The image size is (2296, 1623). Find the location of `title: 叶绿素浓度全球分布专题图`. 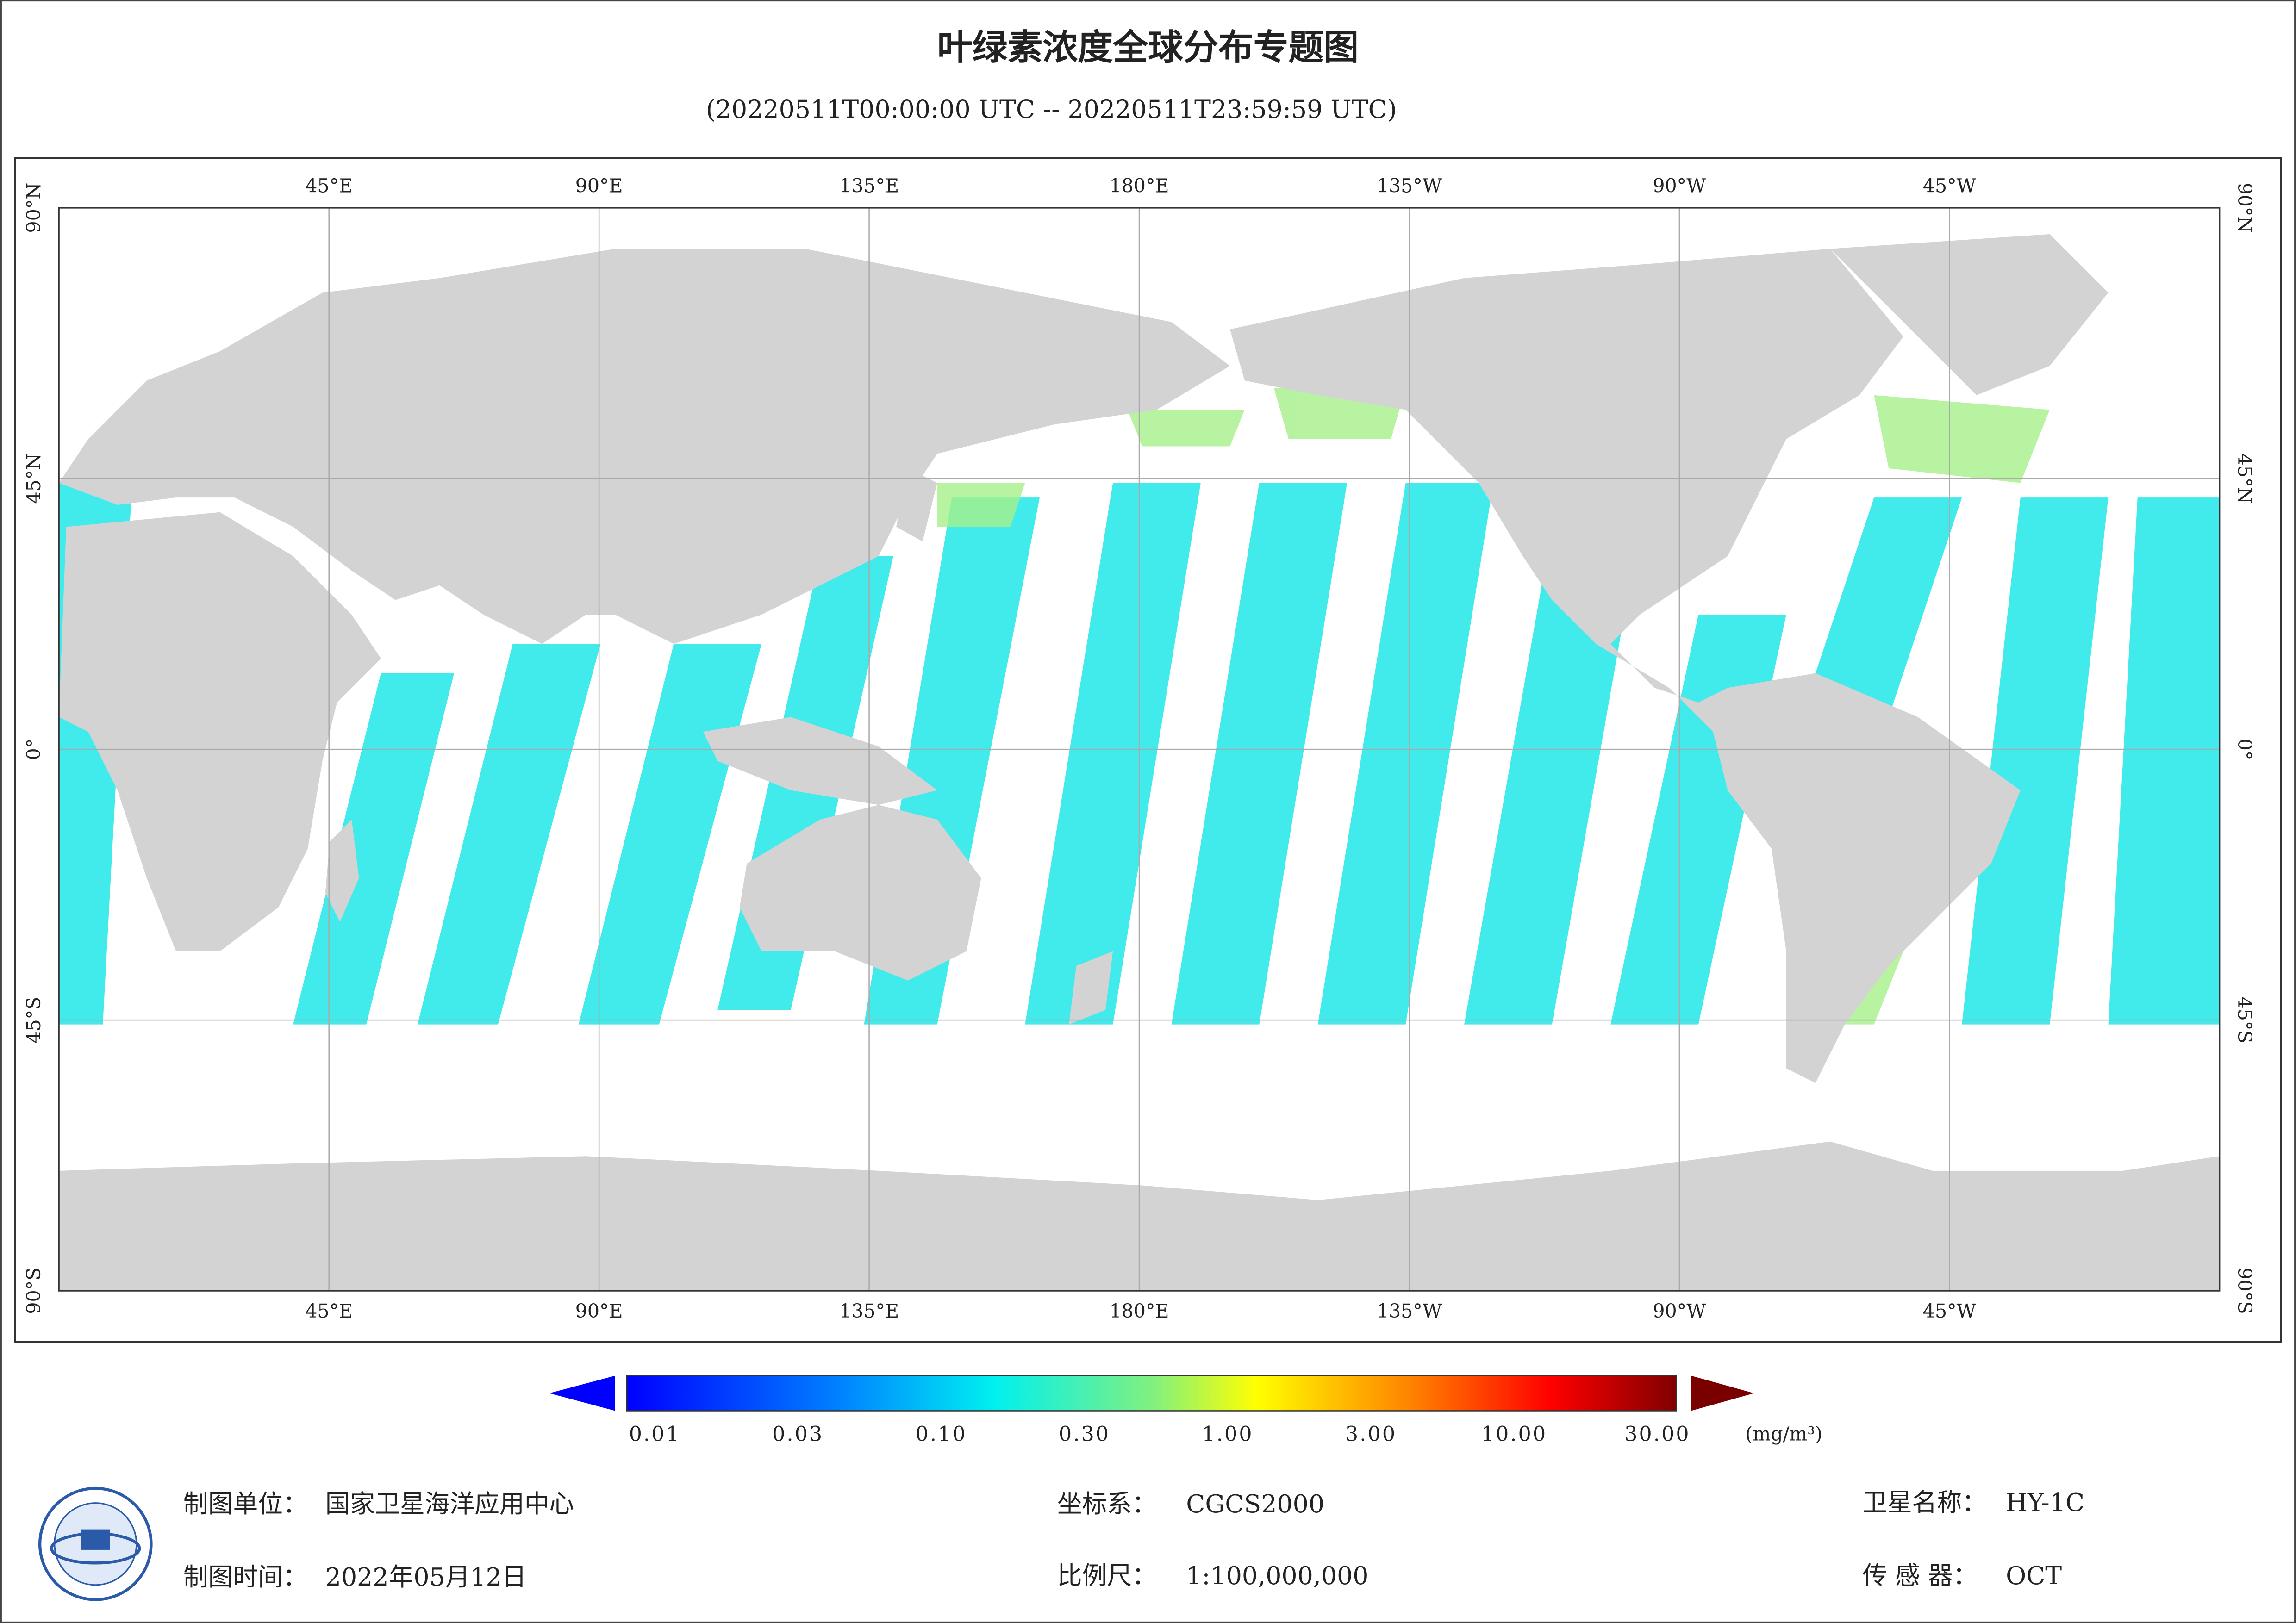

title: 叶绿素浓度全球分布专题图 is located at coordinates (1148, 47).